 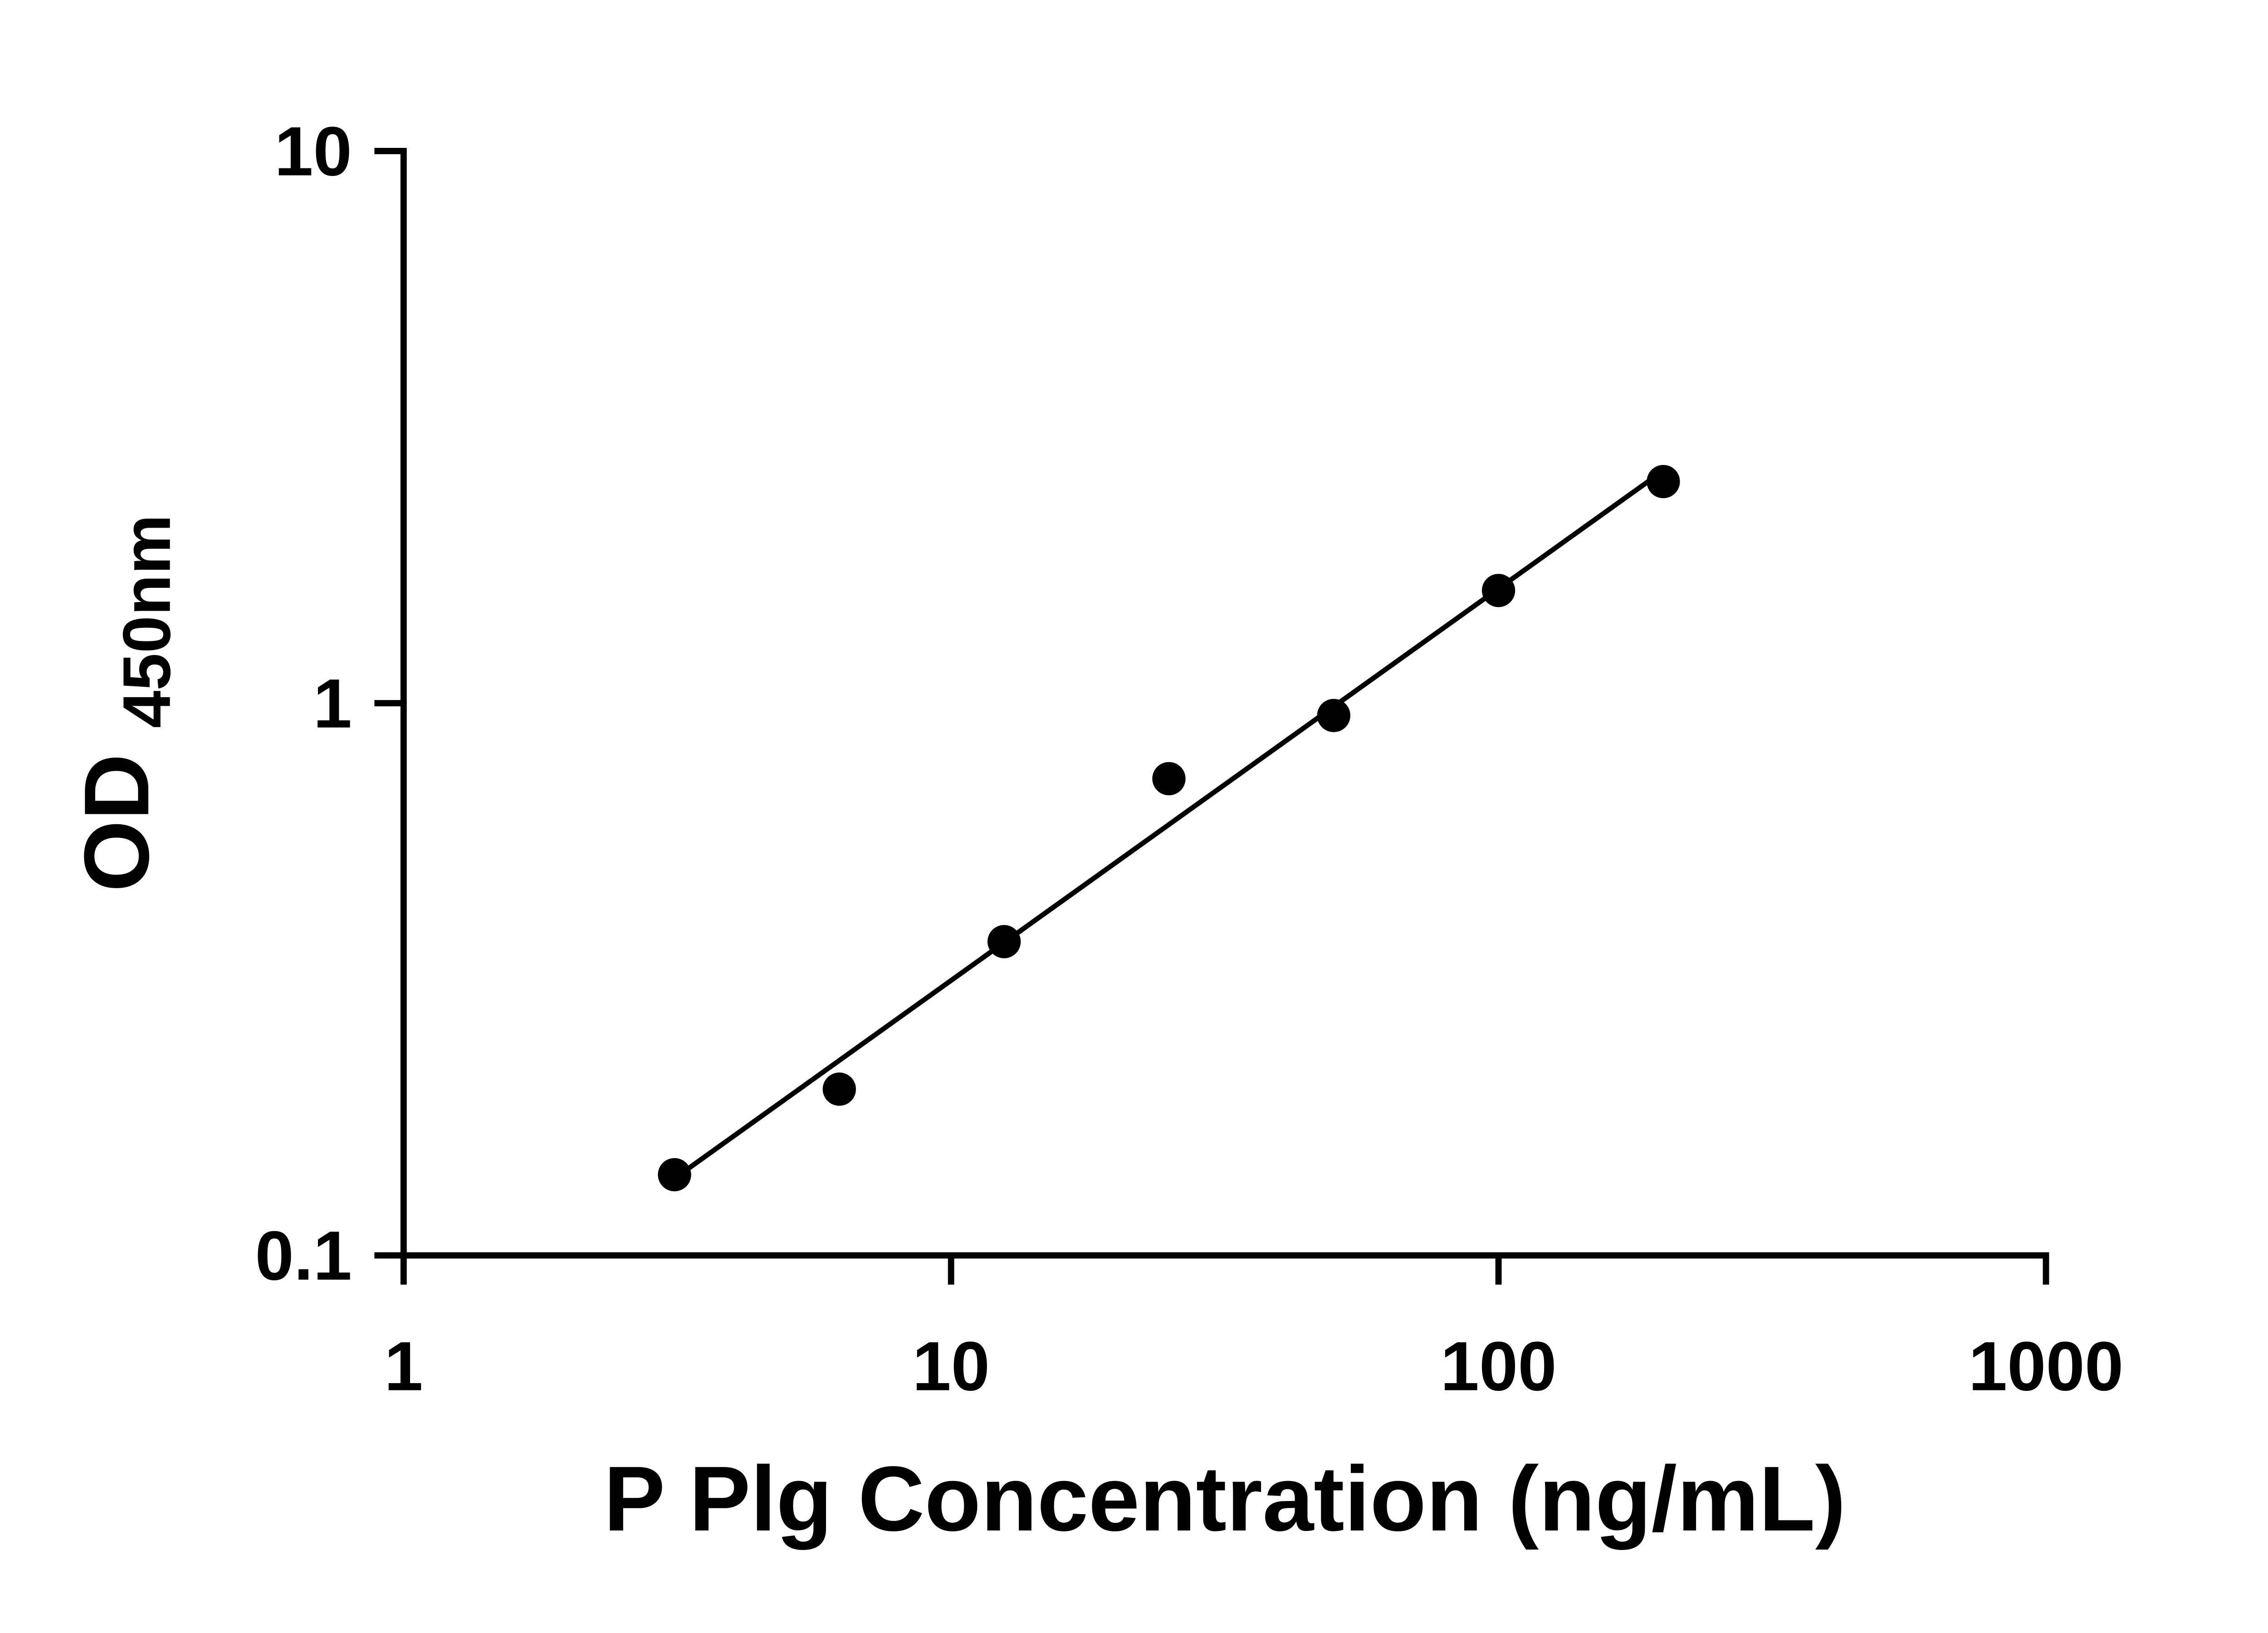 What do you see at coordinates (332, 704) in the screenshot?
I see `y-tick-label: 1` at bounding box center [332, 704].